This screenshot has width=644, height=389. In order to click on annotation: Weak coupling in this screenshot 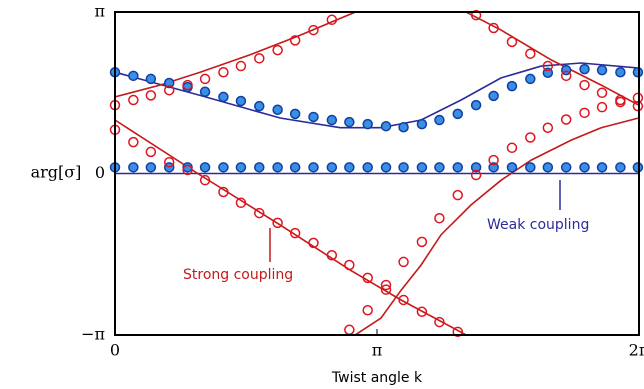, I will do `click(538, 225)`.